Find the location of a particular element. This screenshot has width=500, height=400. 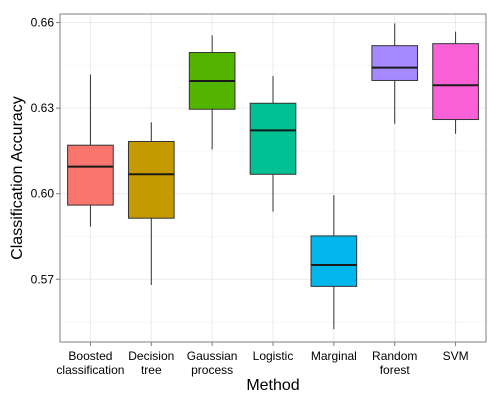

x-tick-label: Marginal is located at coordinates (334, 356).